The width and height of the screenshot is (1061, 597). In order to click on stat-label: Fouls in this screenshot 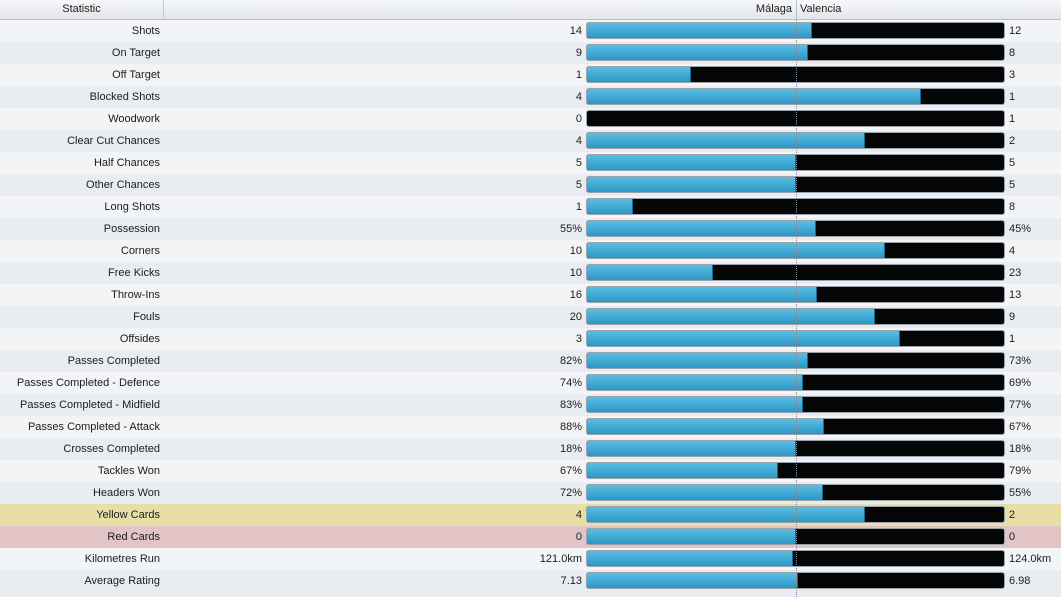, I will do `click(146, 317)`.